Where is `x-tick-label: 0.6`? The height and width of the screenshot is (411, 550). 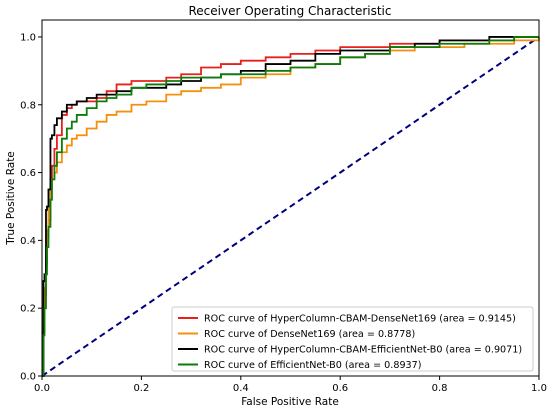 x-tick-label: 0.6 is located at coordinates (340, 388).